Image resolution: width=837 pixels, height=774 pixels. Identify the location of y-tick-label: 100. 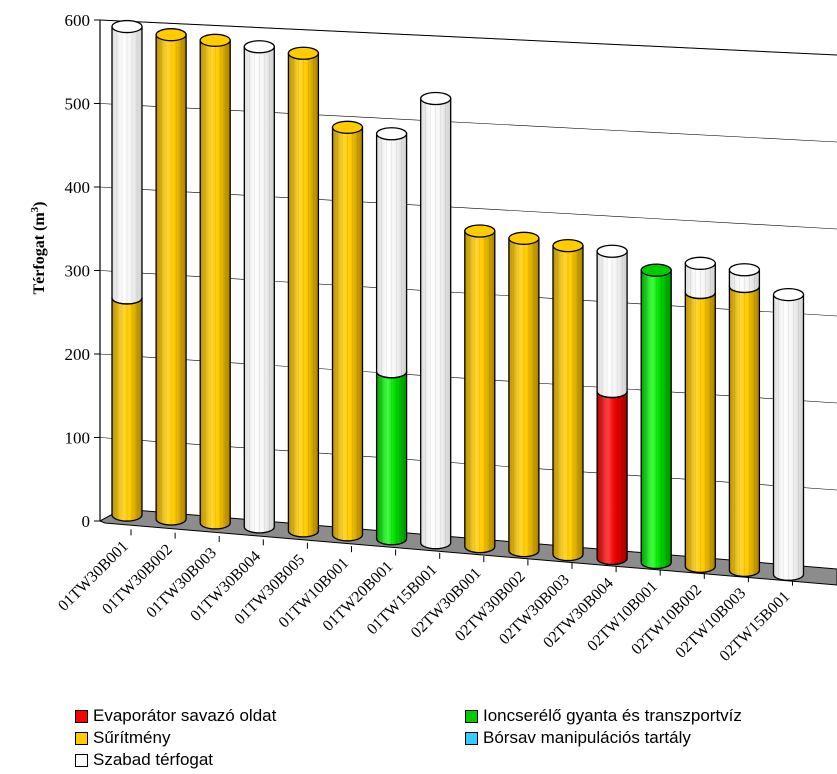
(78, 438).